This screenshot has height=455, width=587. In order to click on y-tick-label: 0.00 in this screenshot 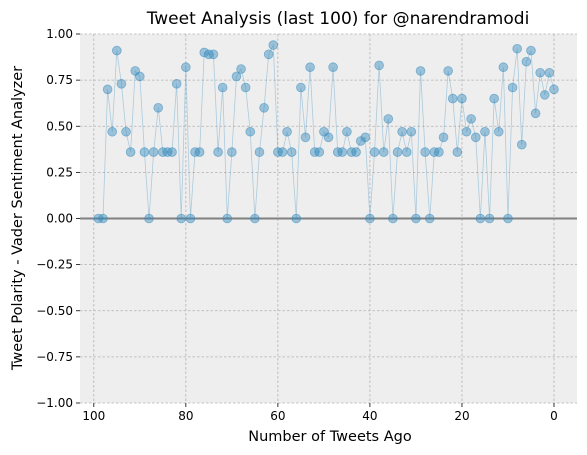, I will do `click(59, 219)`.